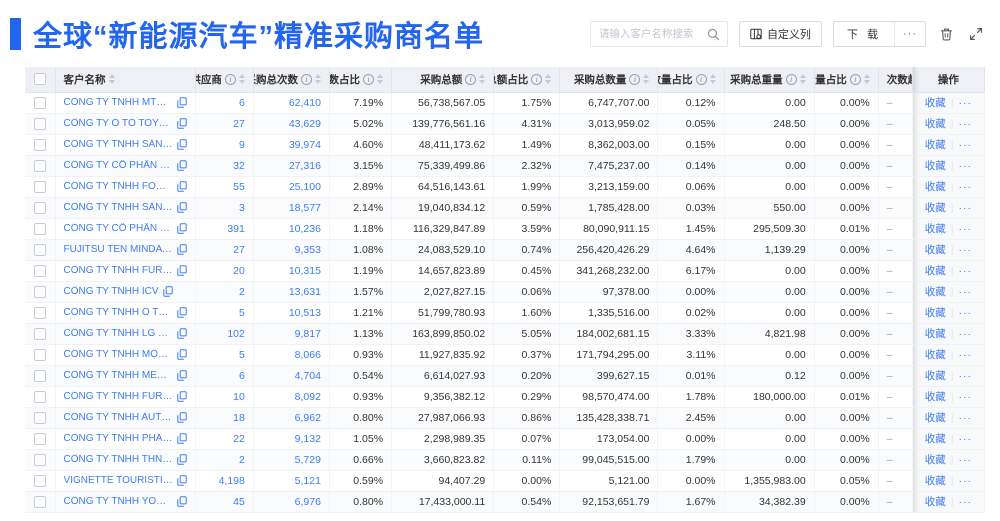 This screenshot has width=1000, height=521. I want to click on search-icon, so click(713, 34).